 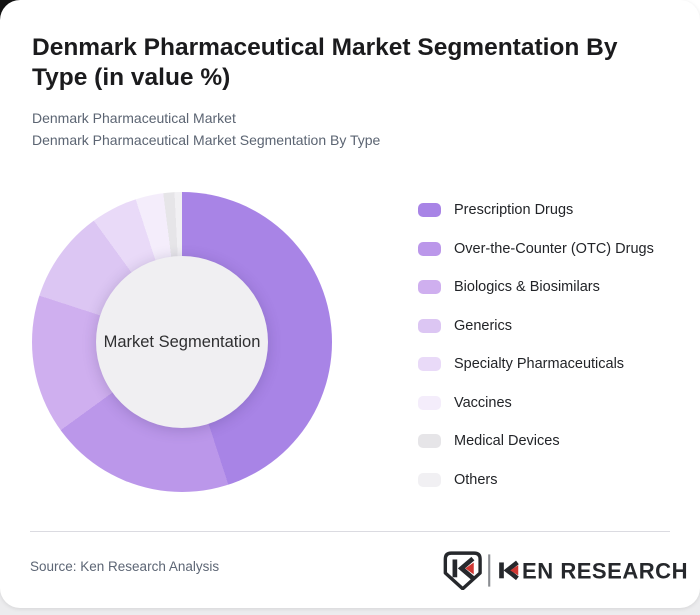 I want to click on legend-item: Biologics & Biosimilars, so click(x=536, y=287).